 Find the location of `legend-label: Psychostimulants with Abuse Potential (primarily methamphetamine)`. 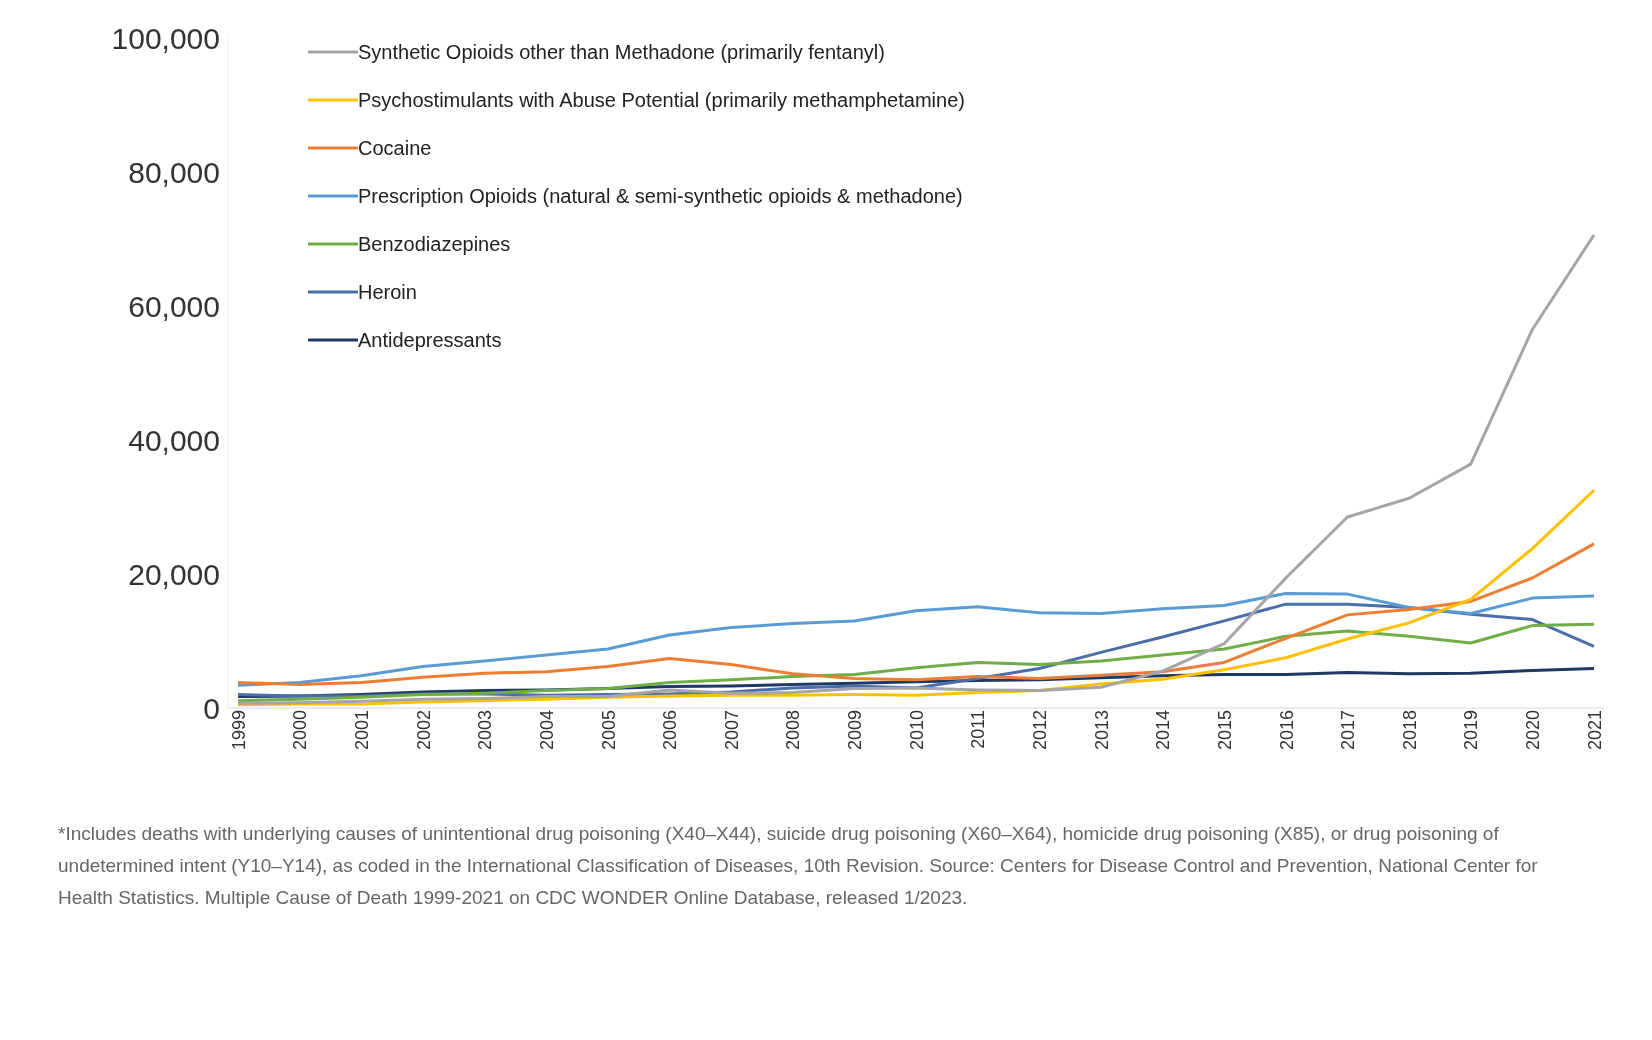

legend-label: Psychostimulants with Abuse Potential (primarily methamphetamine) is located at coordinates (661, 100).